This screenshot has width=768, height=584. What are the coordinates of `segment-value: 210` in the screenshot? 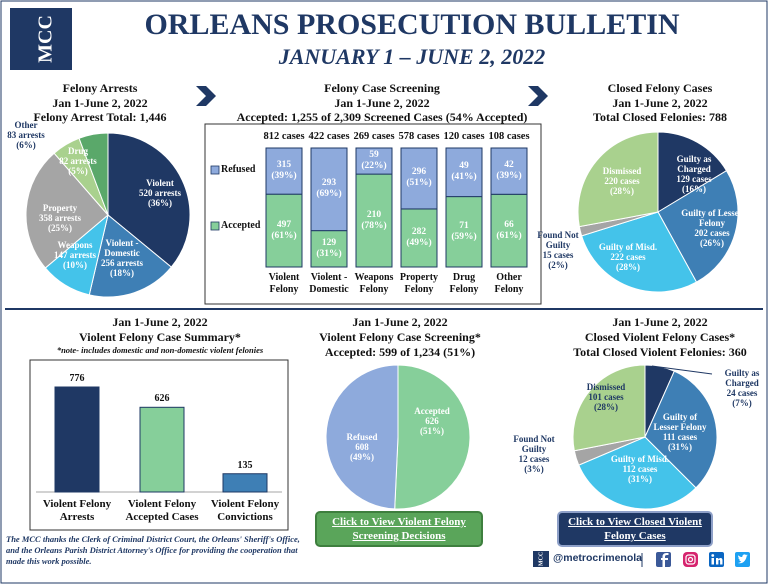 It's located at (374, 214).